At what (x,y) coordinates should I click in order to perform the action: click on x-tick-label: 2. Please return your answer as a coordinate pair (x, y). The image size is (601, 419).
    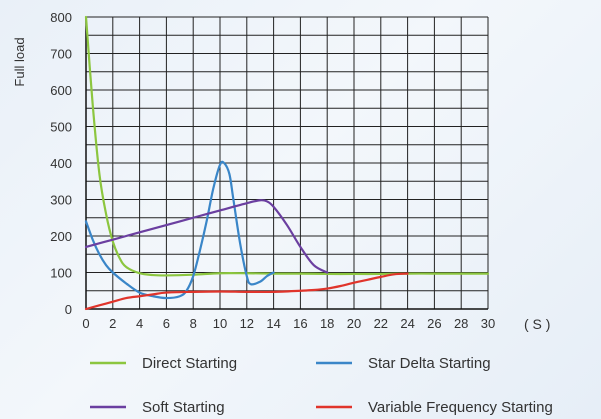
    Looking at the image, I should click on (112, 323).